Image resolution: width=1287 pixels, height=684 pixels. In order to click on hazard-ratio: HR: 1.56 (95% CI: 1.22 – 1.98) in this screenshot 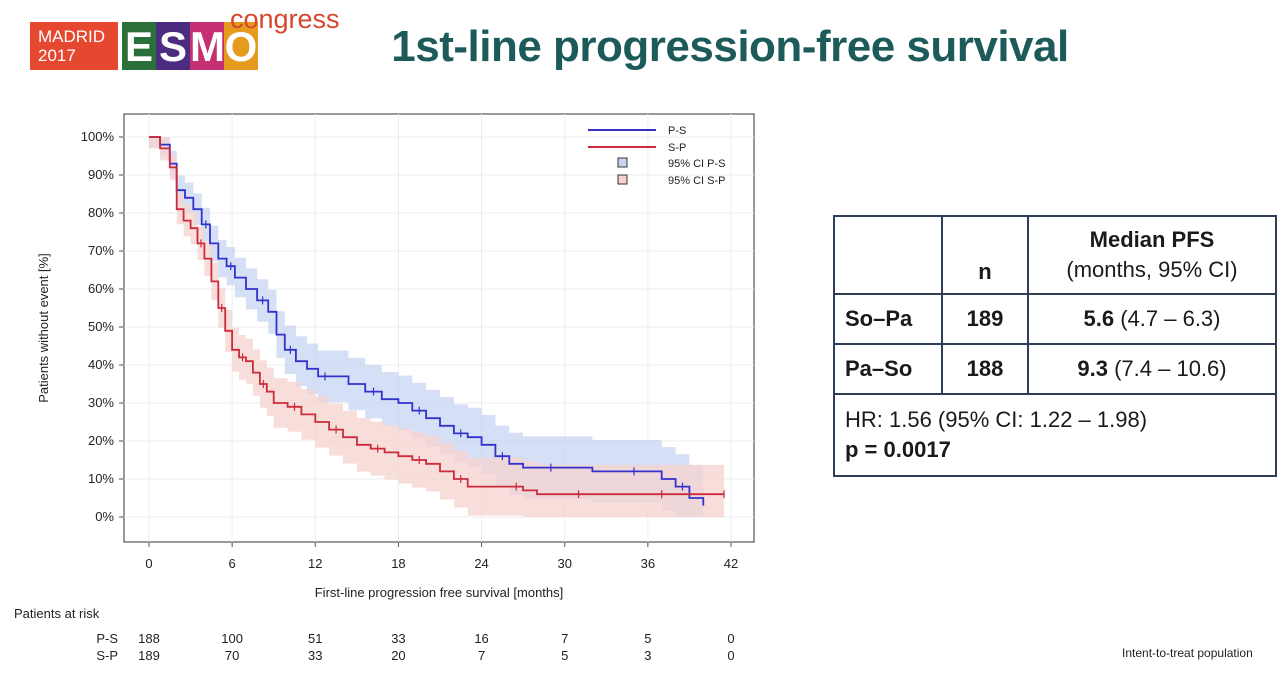, I will do `click(996, 419)`.